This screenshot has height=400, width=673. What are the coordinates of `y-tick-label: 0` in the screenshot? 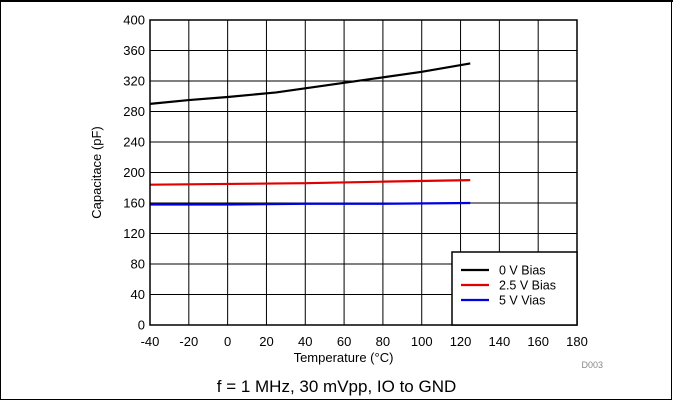 It's located at (141, 325).